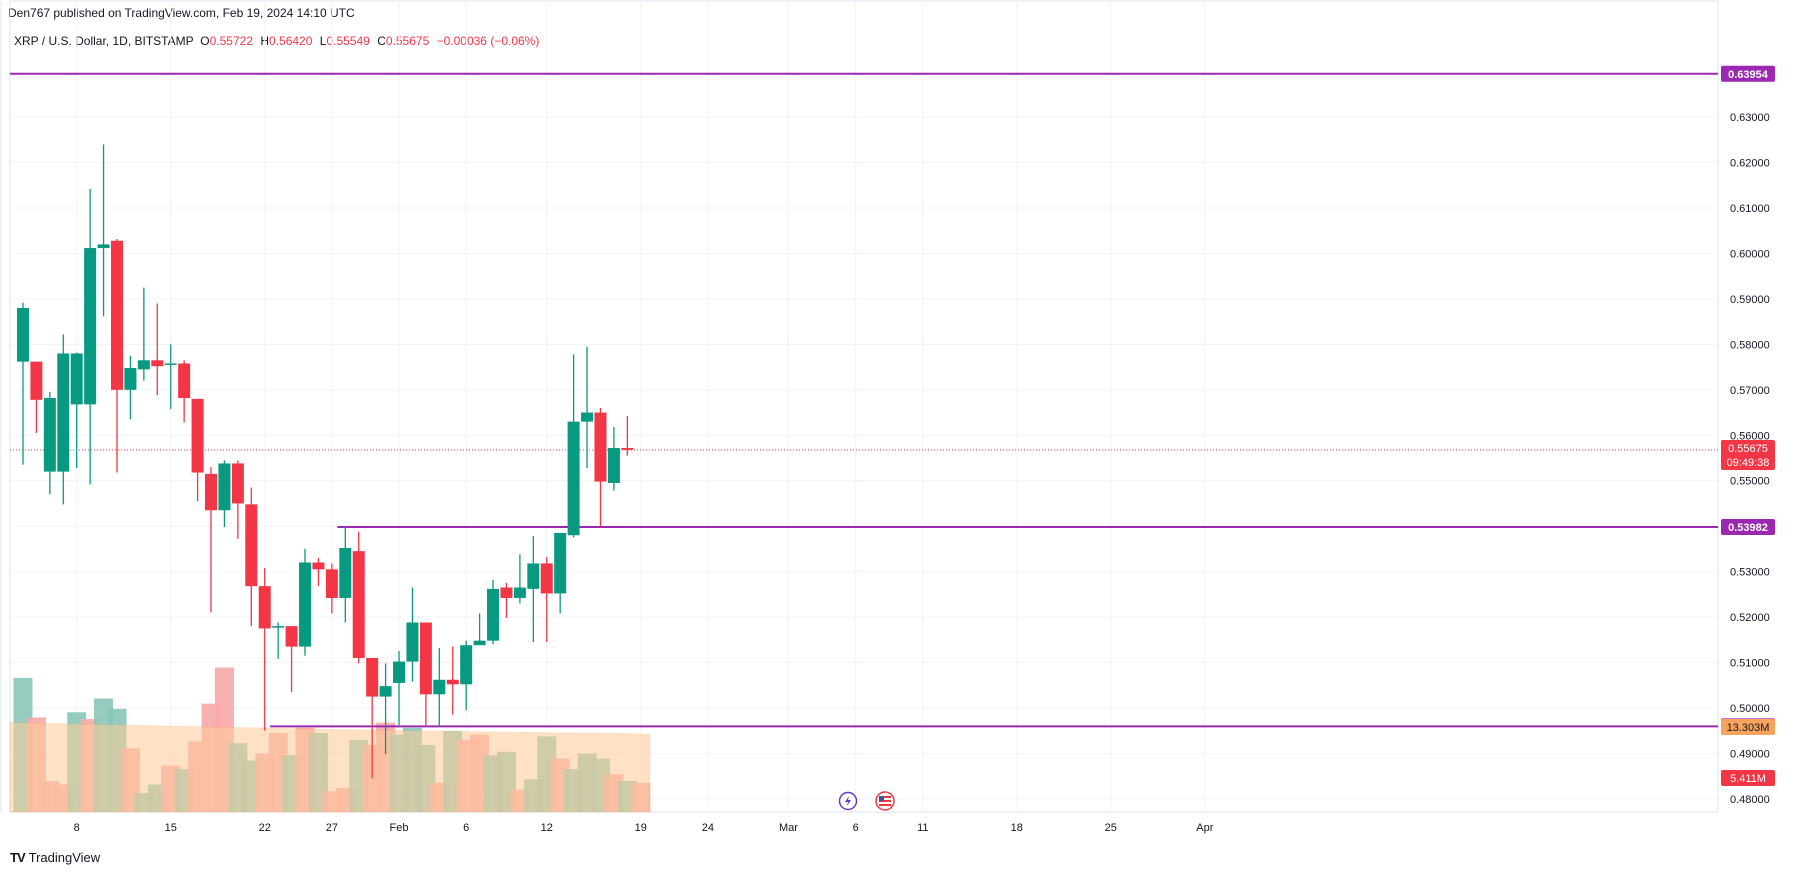 The height and width of the screenshot is (877, 1794). Describe the element at coordinates (1750, 254) in the screenshot. I see `y-tick-label: 0.60000` at that location.